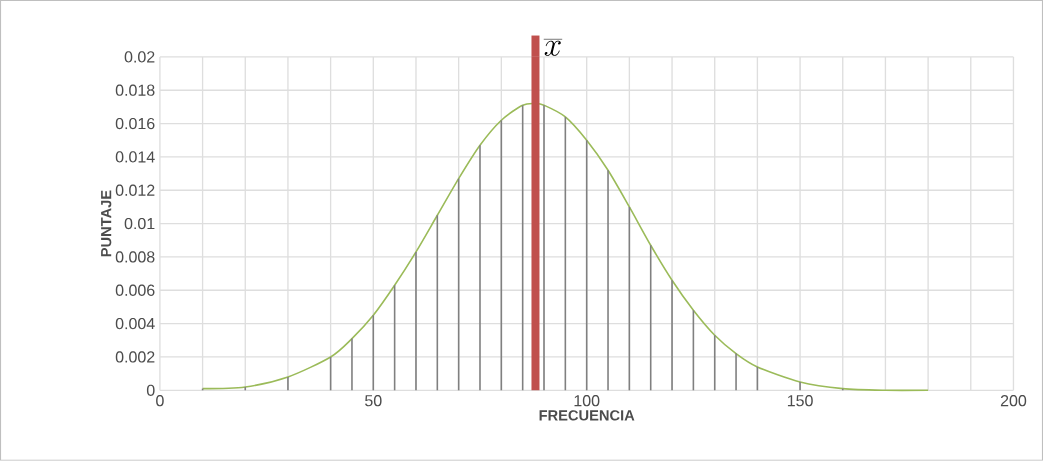 Image resolution: width=1043 pixels, height=461 pixels. I want to click on y-tick-label: 0, so click(150, 390).